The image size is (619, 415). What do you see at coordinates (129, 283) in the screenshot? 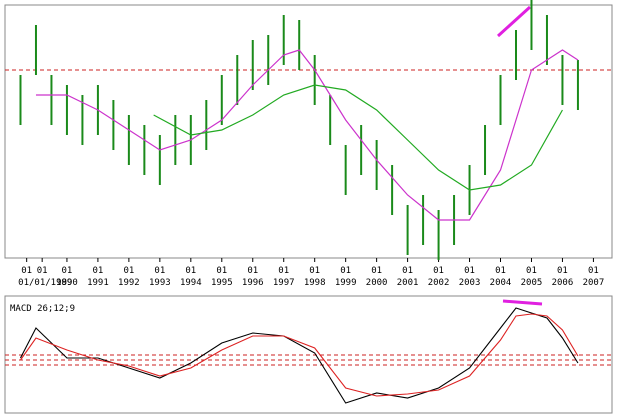
I see `x-year-label: 1992` at bounding box center [129, 283].